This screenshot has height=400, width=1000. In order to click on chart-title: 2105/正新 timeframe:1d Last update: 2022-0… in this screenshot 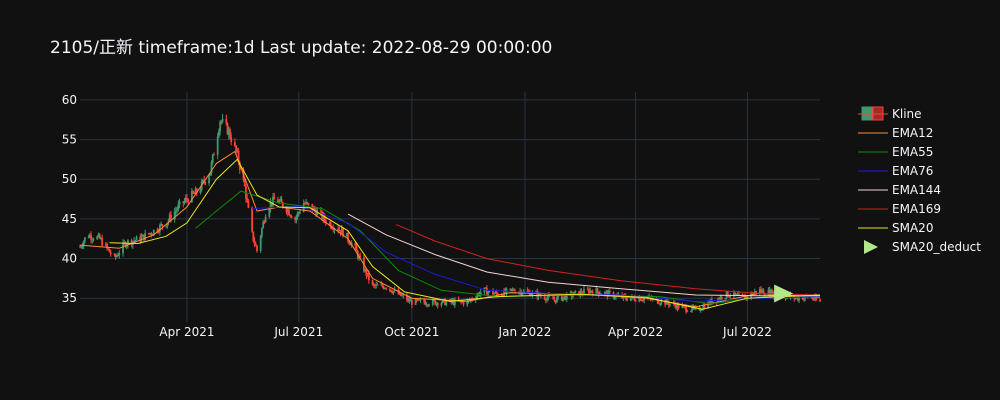, I will do `click(301, 48)`.